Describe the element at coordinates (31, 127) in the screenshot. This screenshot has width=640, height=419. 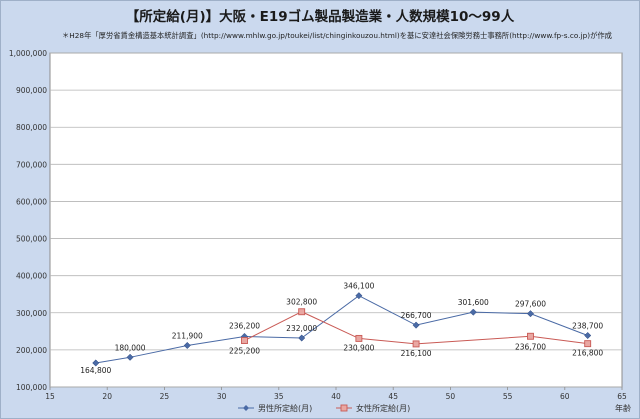
I see `y-tick-label: 800,000` at that location.